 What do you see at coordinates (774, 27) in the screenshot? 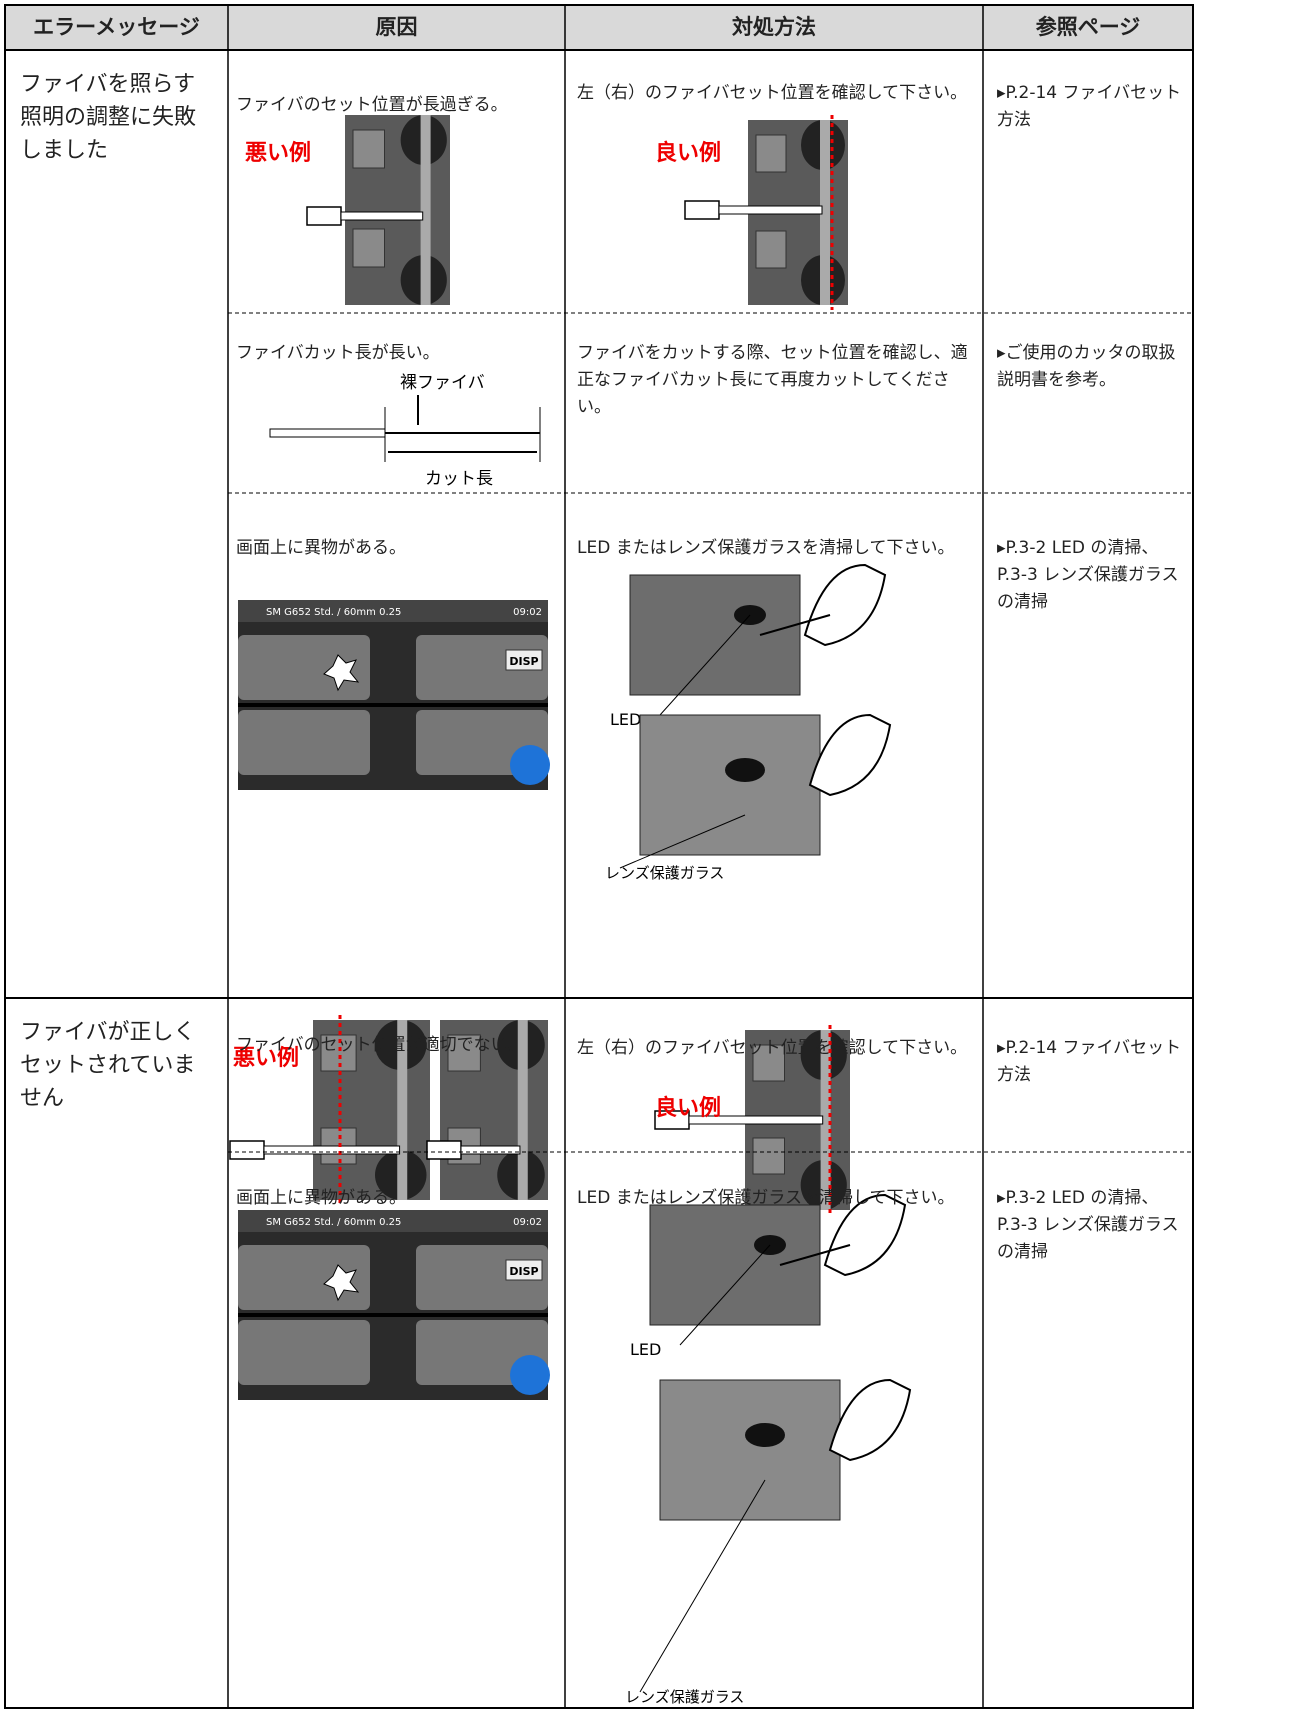
I see `header-cell: 対処方法` at bounding box center [774, 27].